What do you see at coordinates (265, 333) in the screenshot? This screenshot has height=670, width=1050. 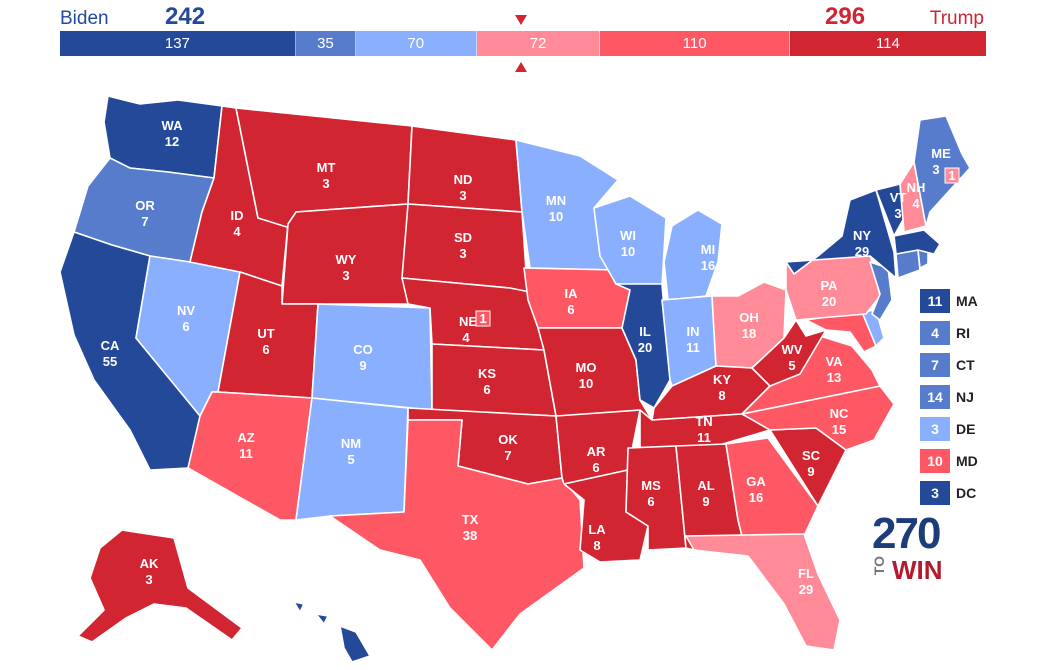 I see `state-label-ut: UT` at bounding box center [265, 333].